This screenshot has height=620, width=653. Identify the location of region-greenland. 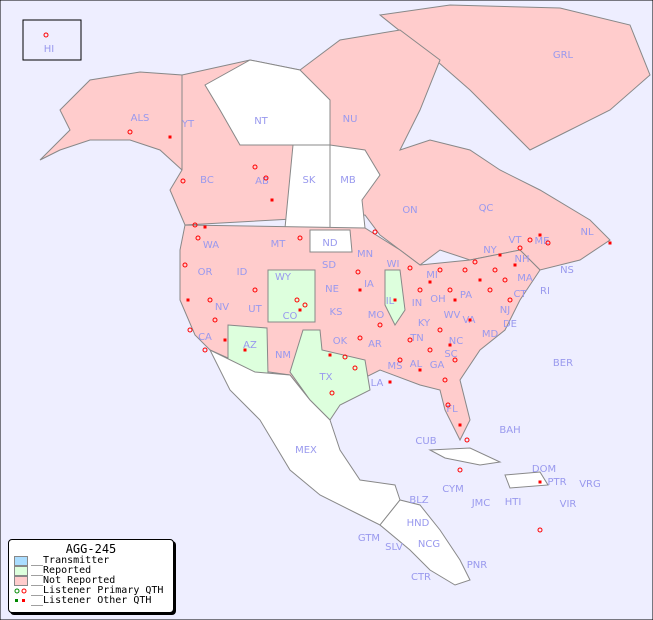
(514, 77).